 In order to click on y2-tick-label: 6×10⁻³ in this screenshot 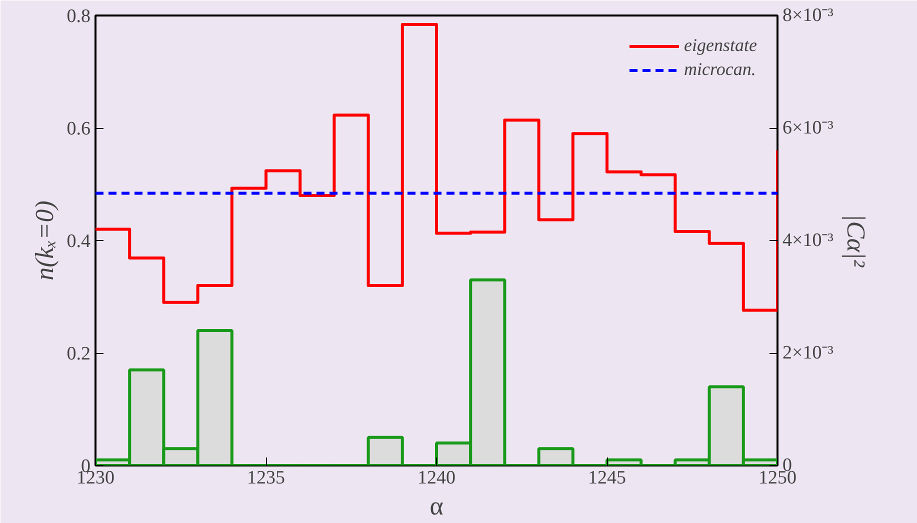, I will do `click(808, 128)`.